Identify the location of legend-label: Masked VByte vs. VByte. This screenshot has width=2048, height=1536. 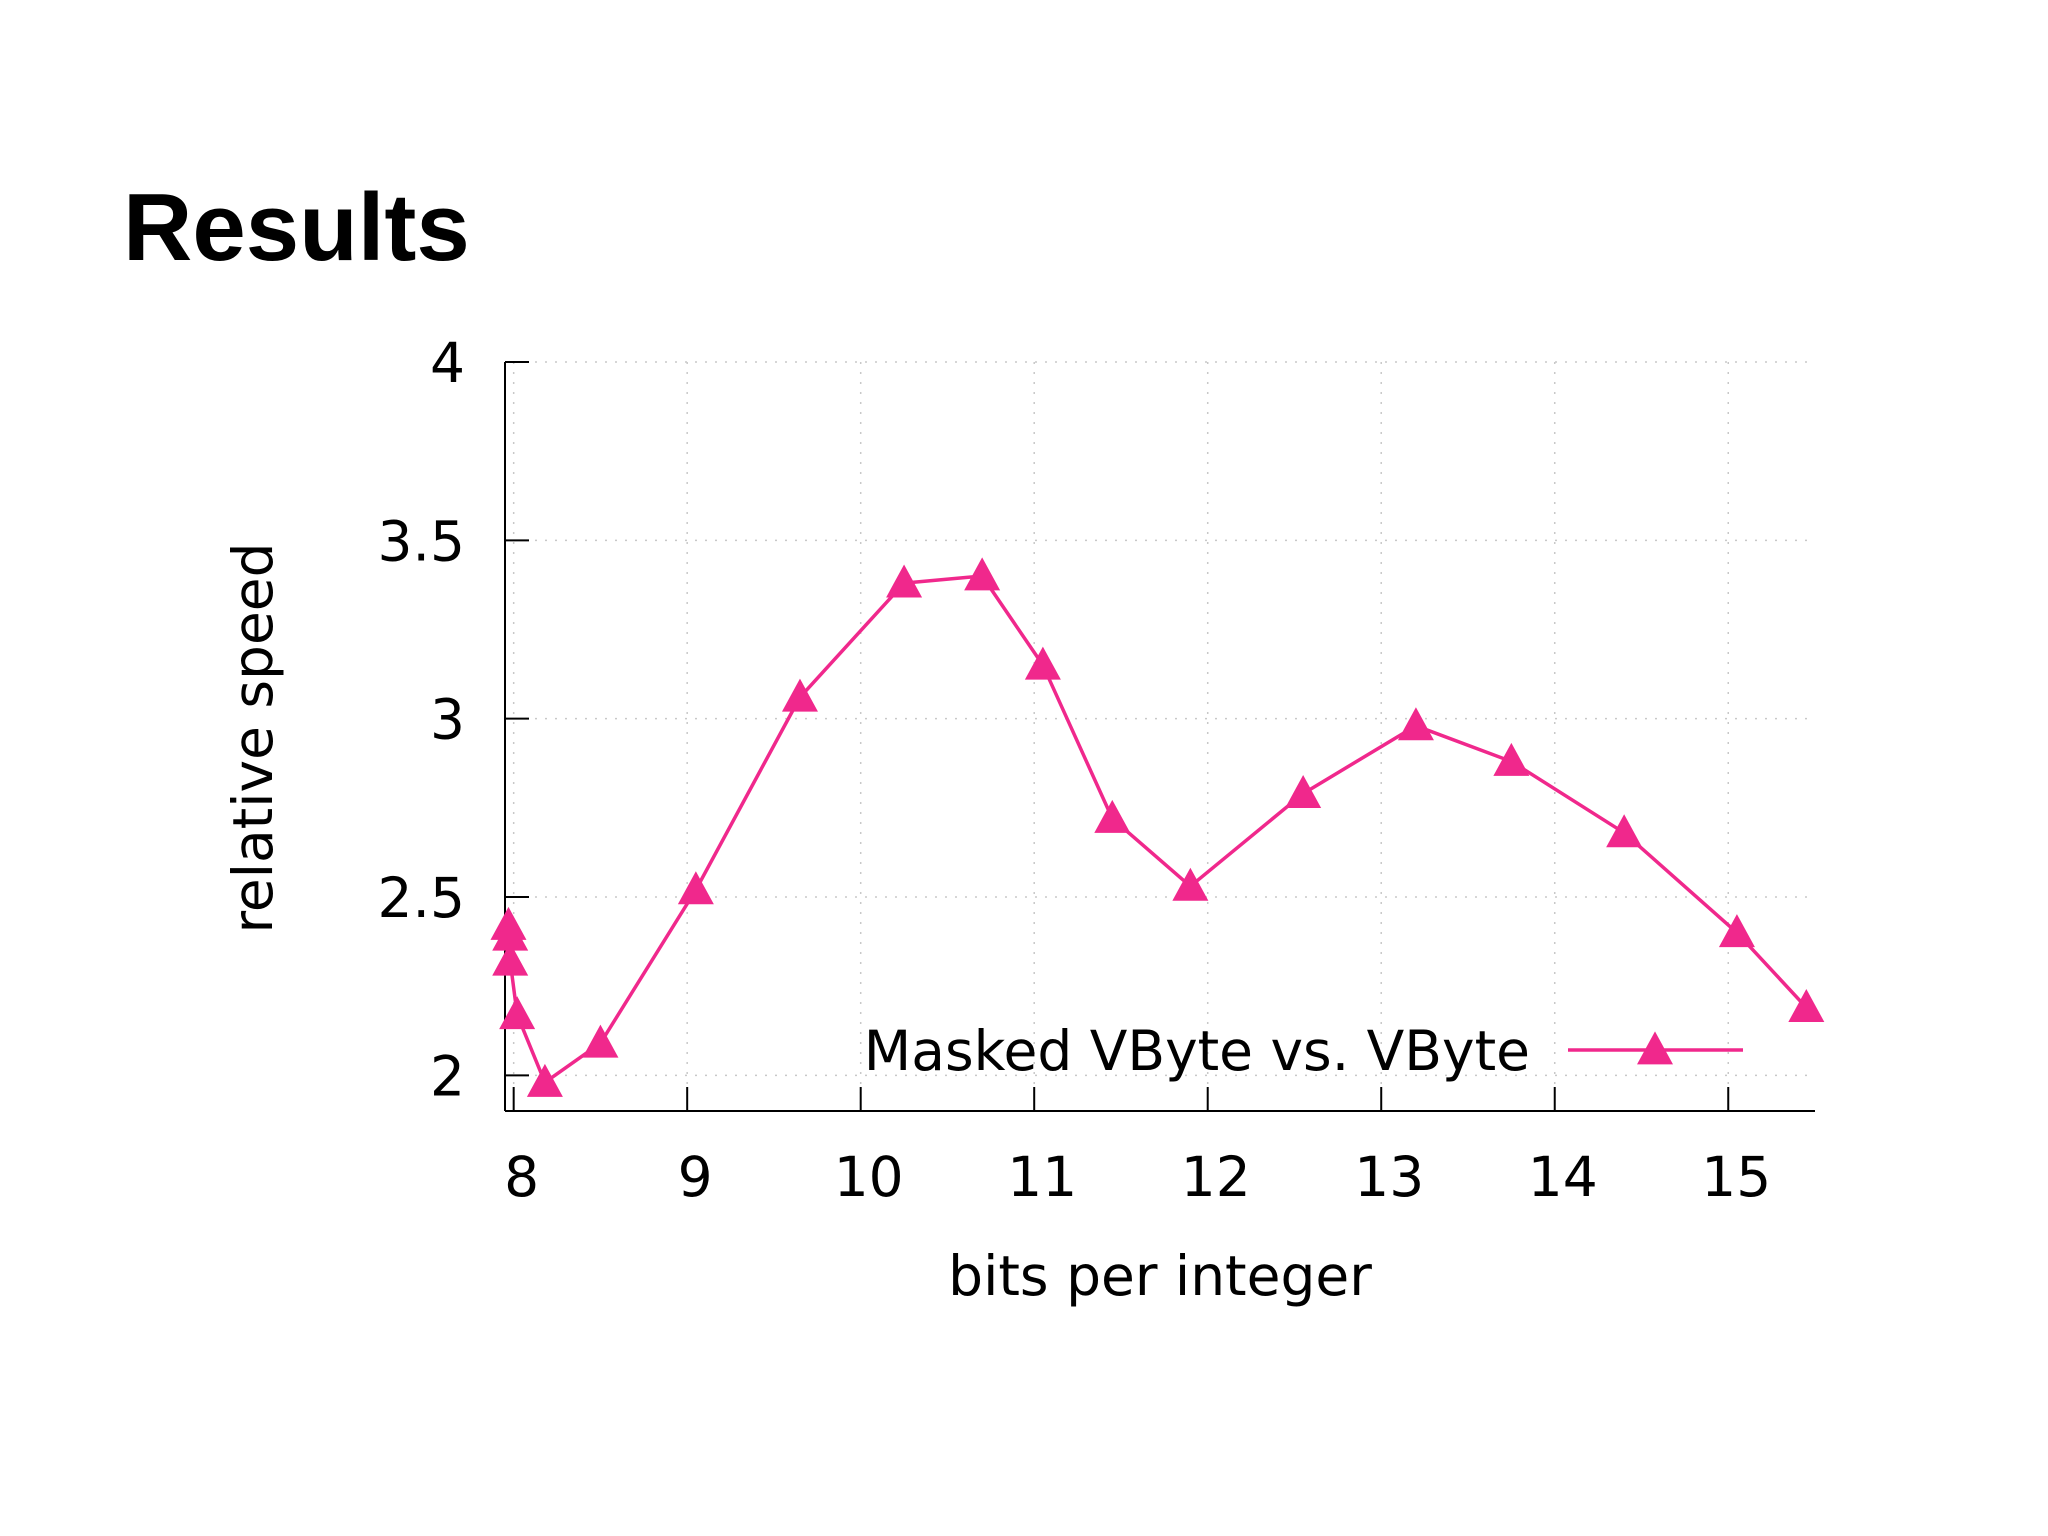
(1197, 1051).